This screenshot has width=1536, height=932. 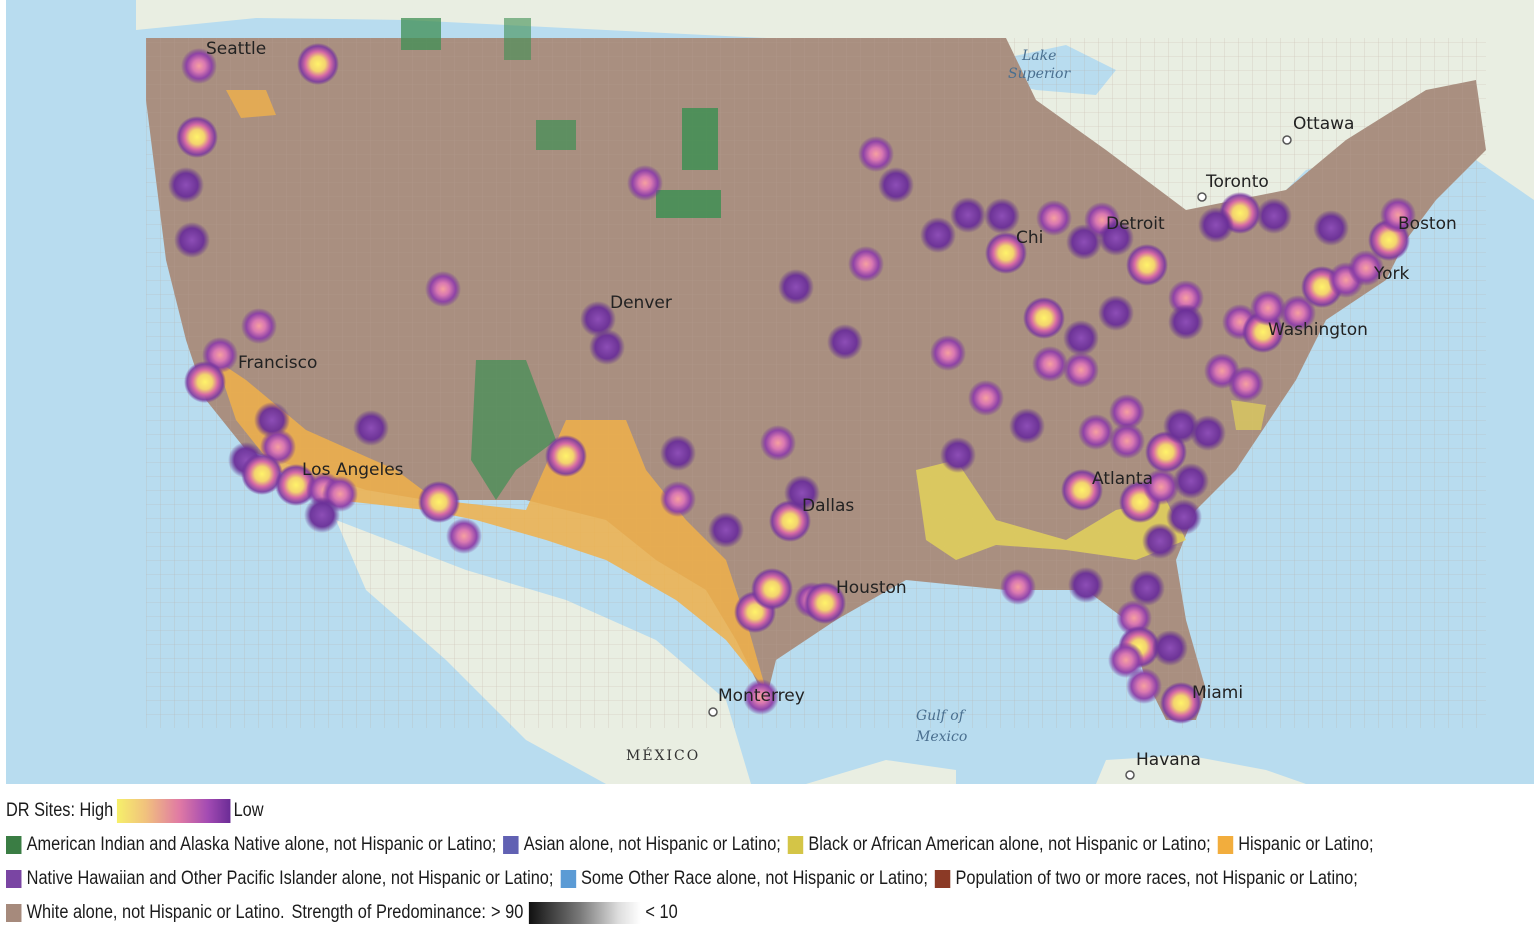 I want to click on hispanic-region-nw, so click(x=251, y=104).